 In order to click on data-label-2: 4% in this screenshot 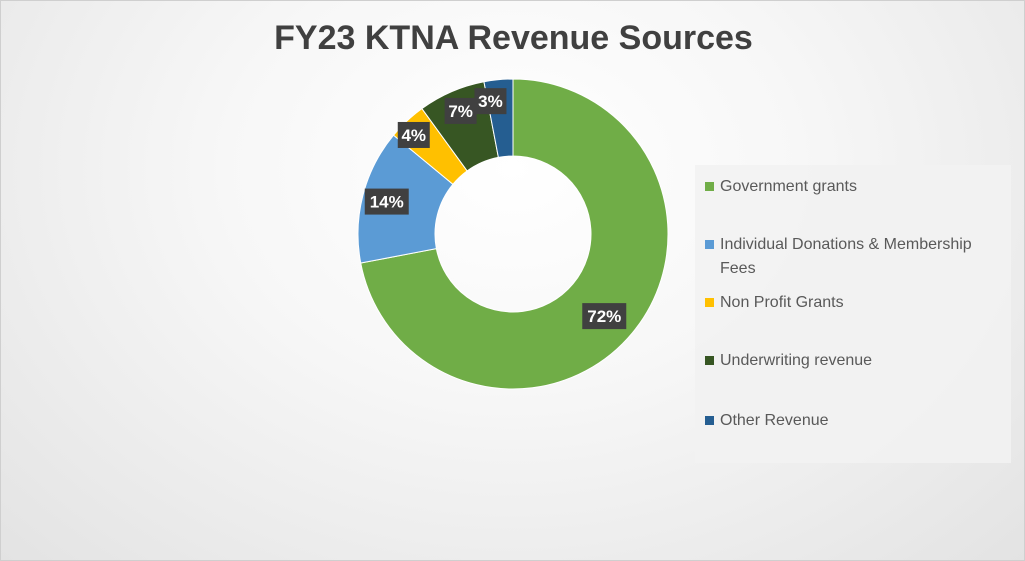, I will do `click(413, 134)`.